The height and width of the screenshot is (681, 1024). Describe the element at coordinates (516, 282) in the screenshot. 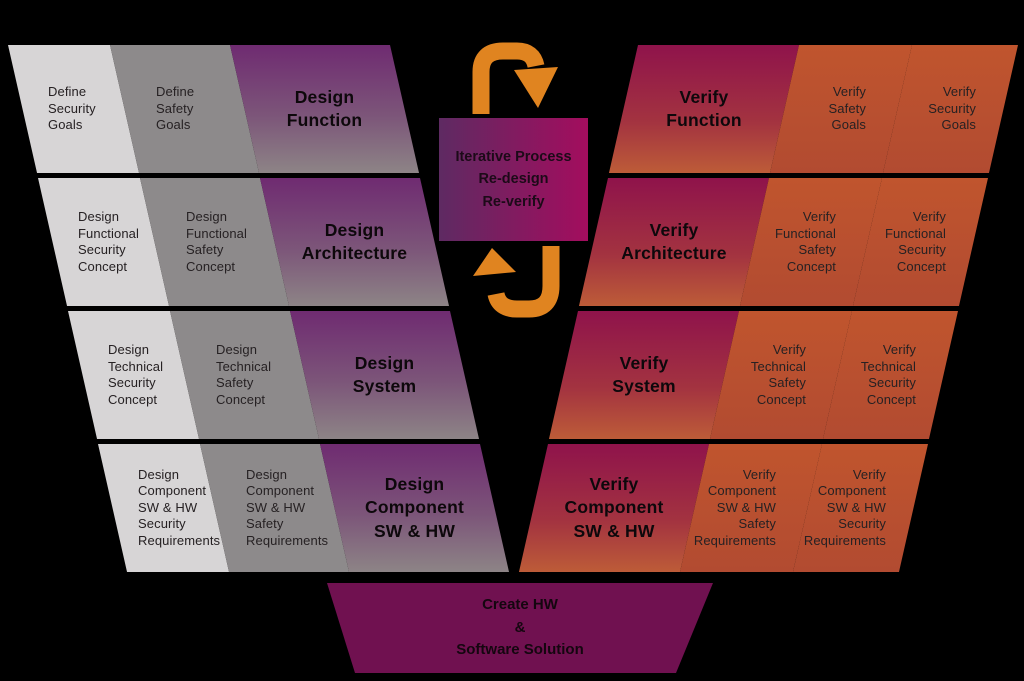

I see `iterative-loop-bottom-arrow-icon` at that location.